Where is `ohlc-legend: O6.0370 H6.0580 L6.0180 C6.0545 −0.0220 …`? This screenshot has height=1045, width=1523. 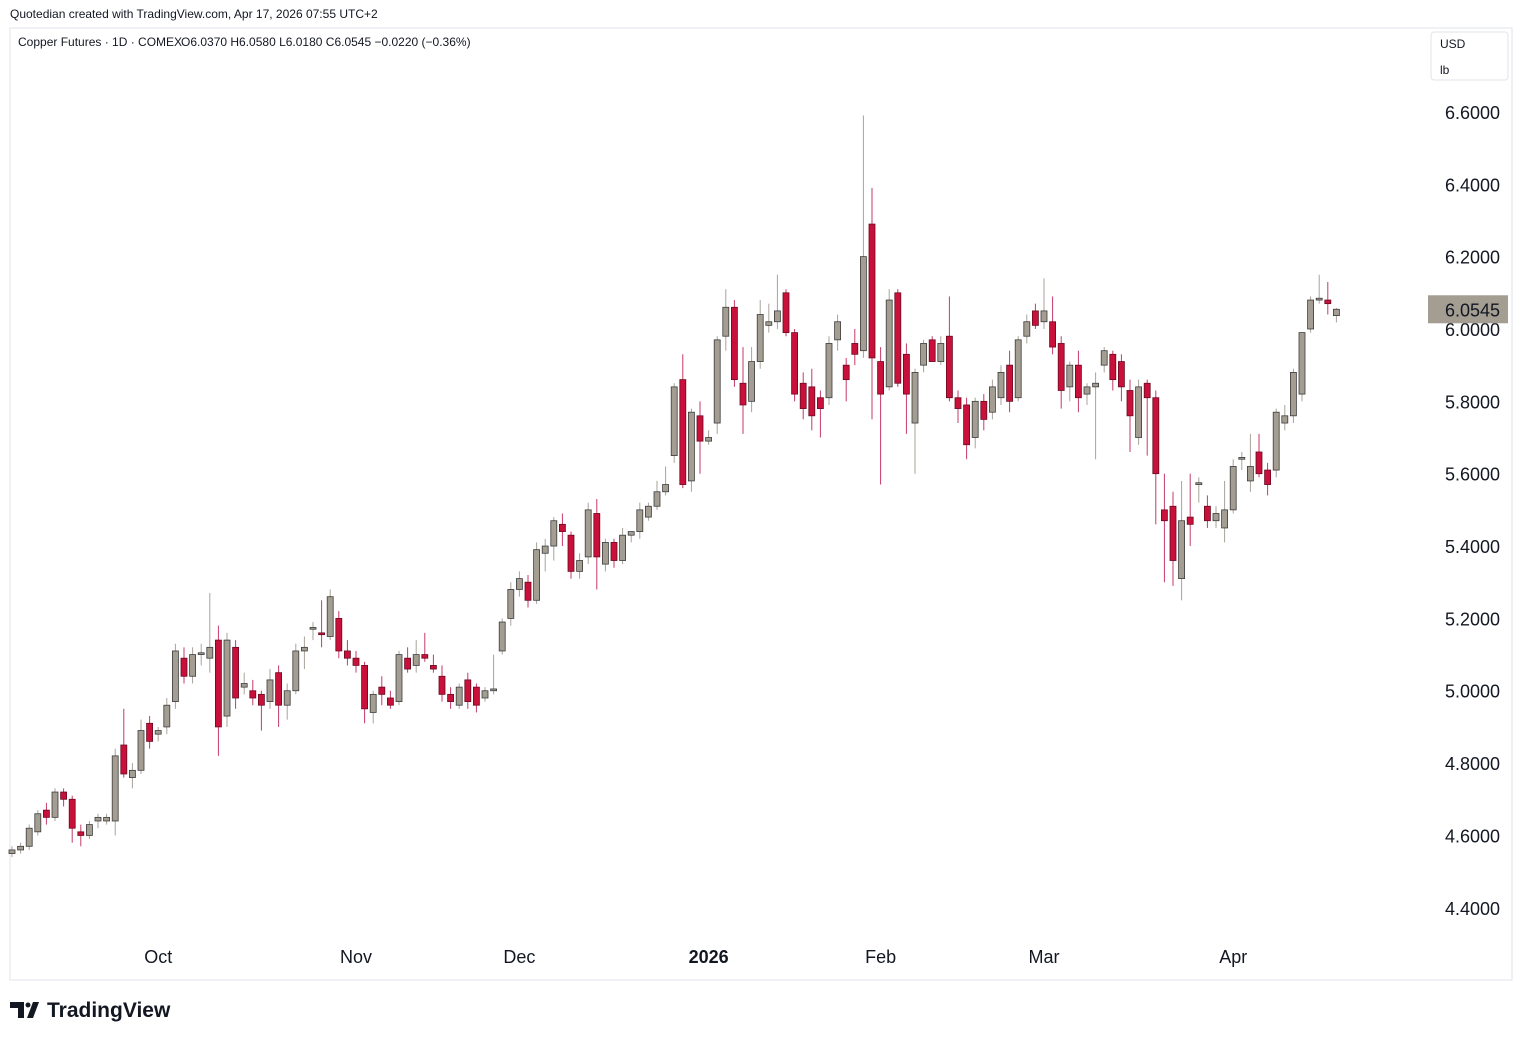
ohlc-legend: O6.0370 H6.0580 L6.0180 C6.0545 −0.0220 … is located at coordinates (326, 42).